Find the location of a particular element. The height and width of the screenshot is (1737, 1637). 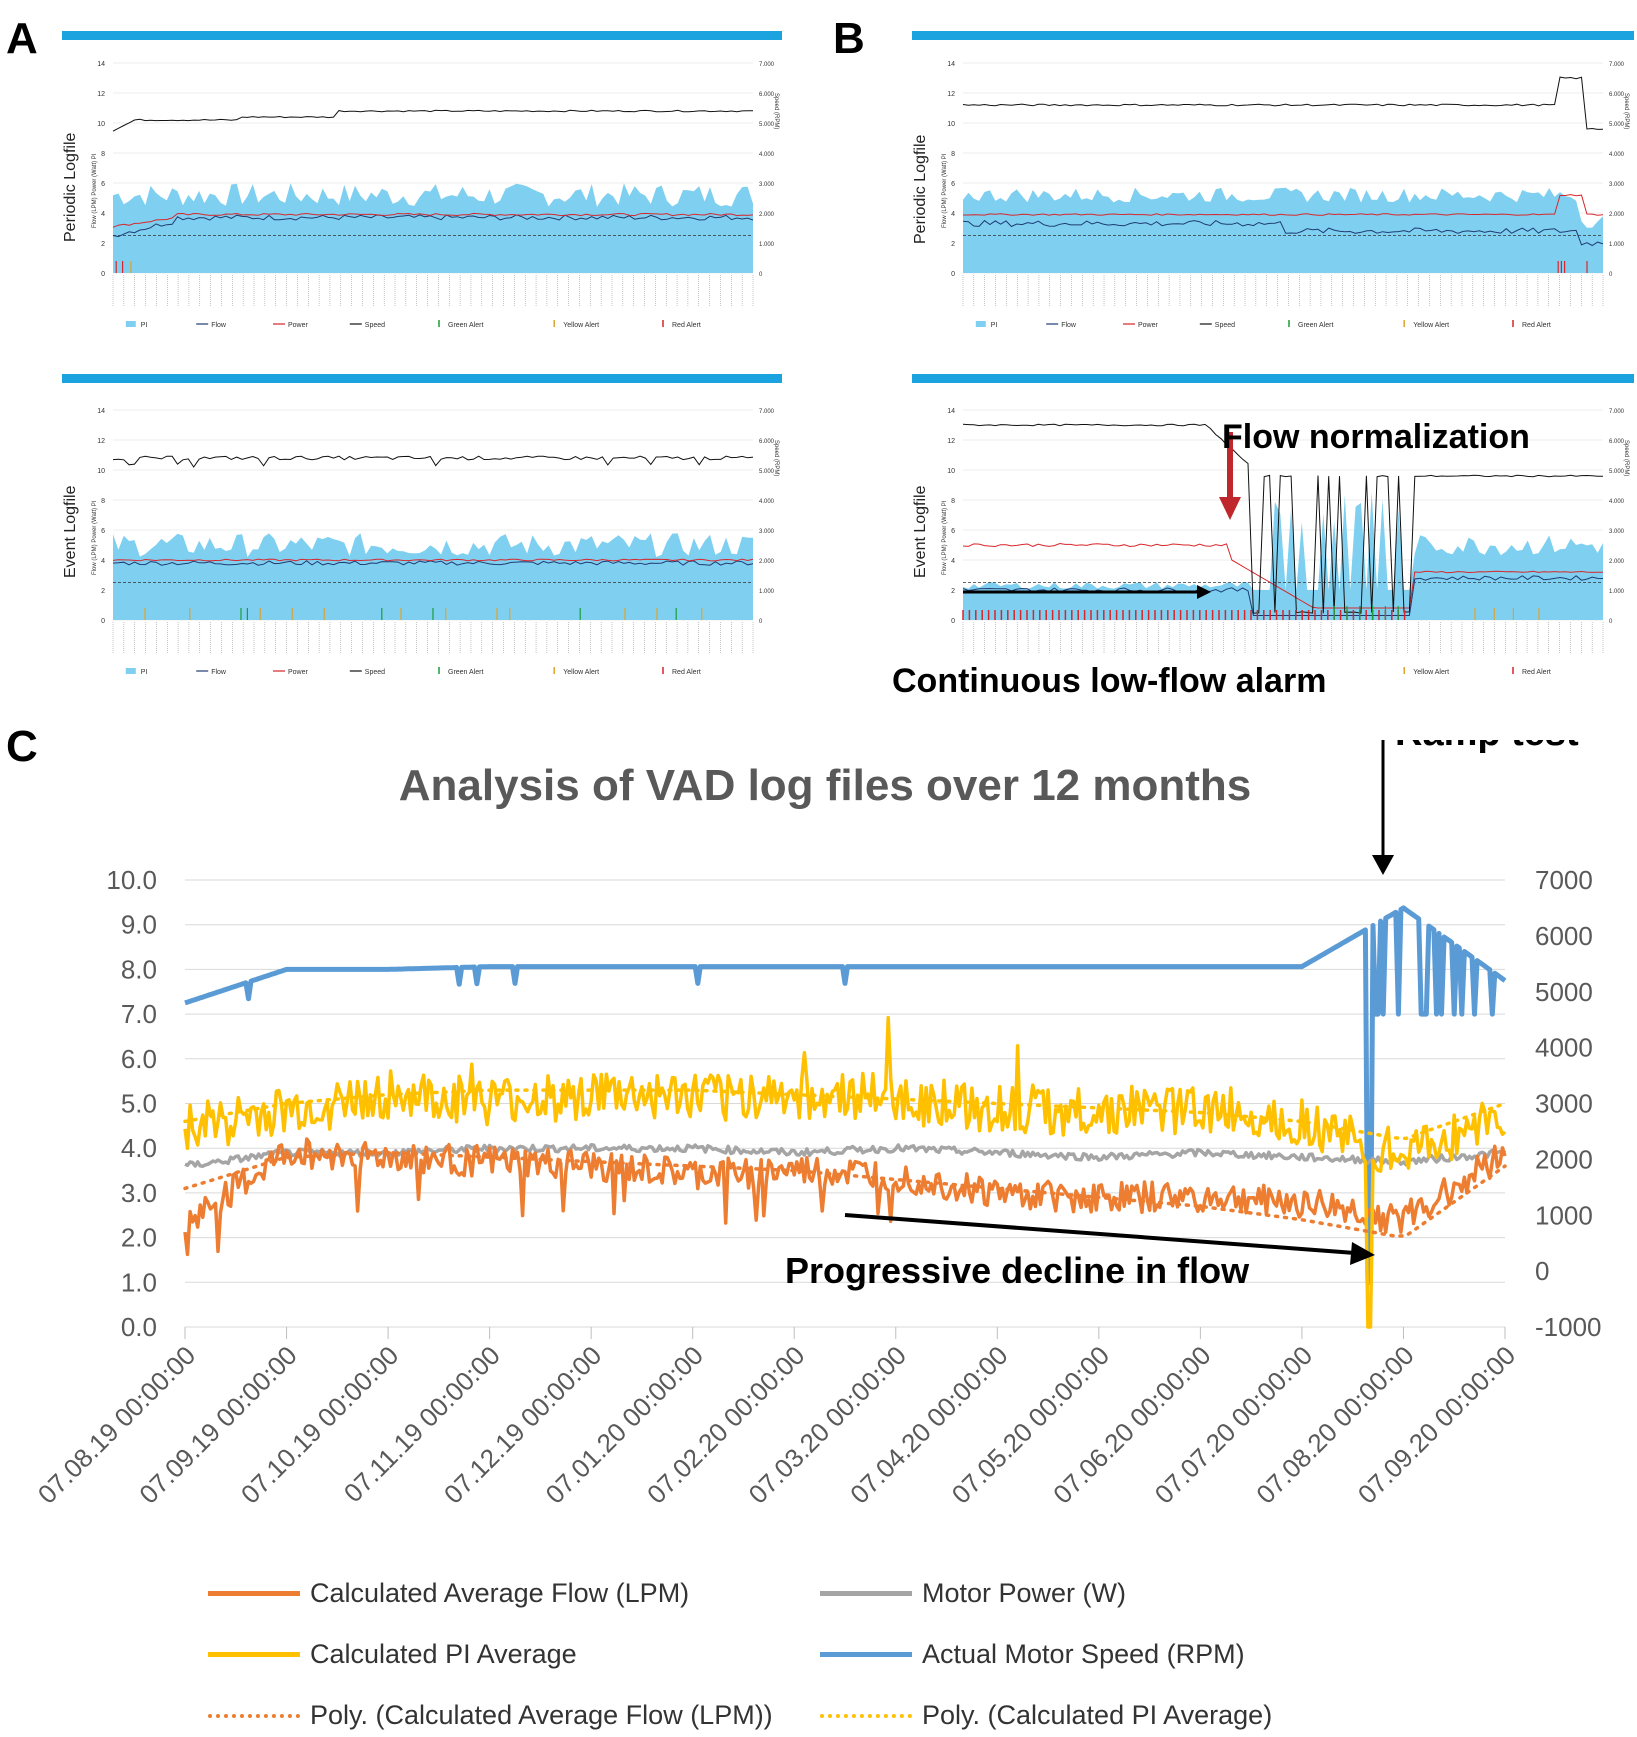

y2-tick-label: -1000 is located at coordinates (1568, 1327).